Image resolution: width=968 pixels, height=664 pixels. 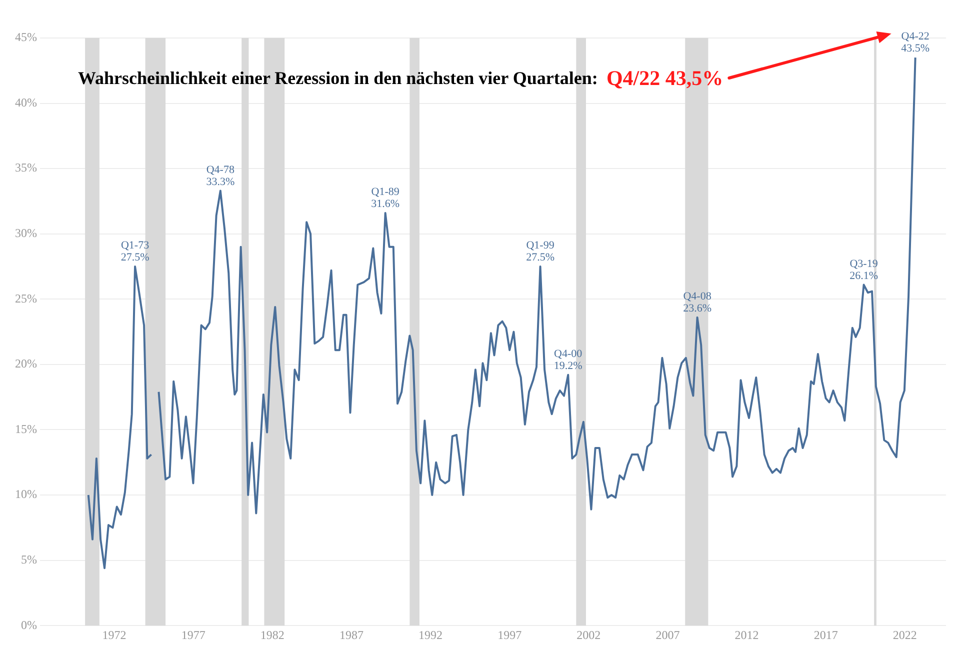 What do you see at coordinates (220, 176) in the screenshot?
I see `annotation: Q4-78 33.3%` at bounding box center [220, 176].